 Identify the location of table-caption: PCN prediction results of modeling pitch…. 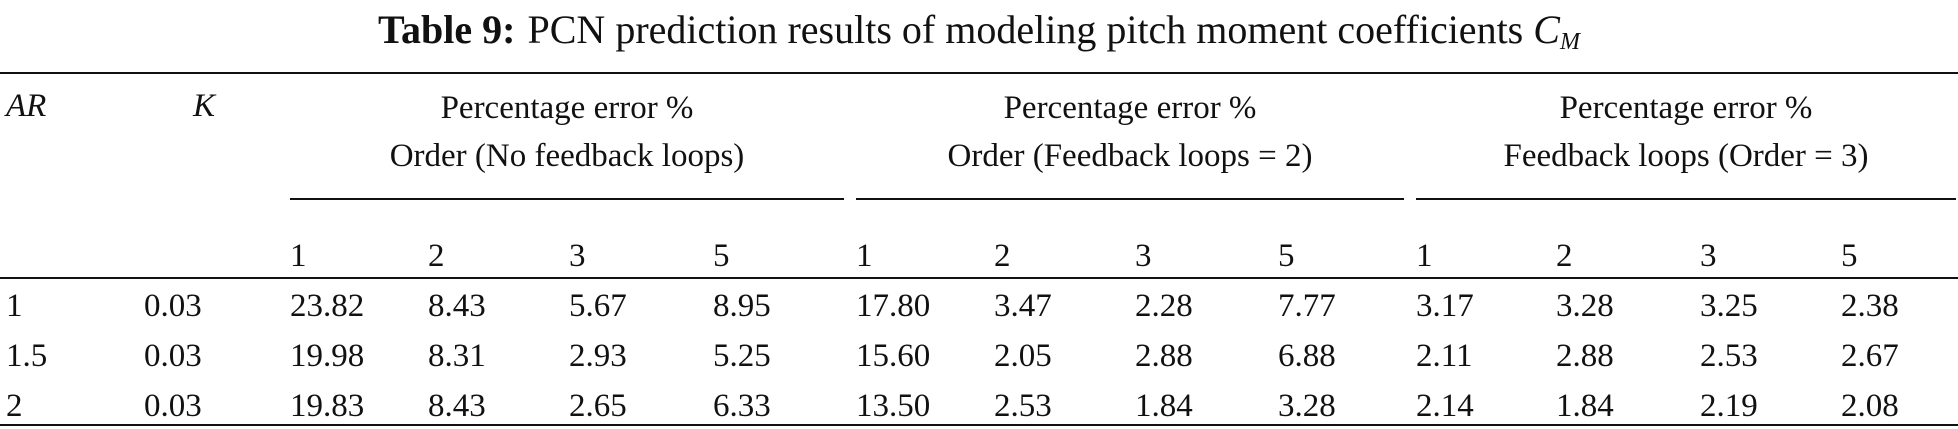
(1025, 29).